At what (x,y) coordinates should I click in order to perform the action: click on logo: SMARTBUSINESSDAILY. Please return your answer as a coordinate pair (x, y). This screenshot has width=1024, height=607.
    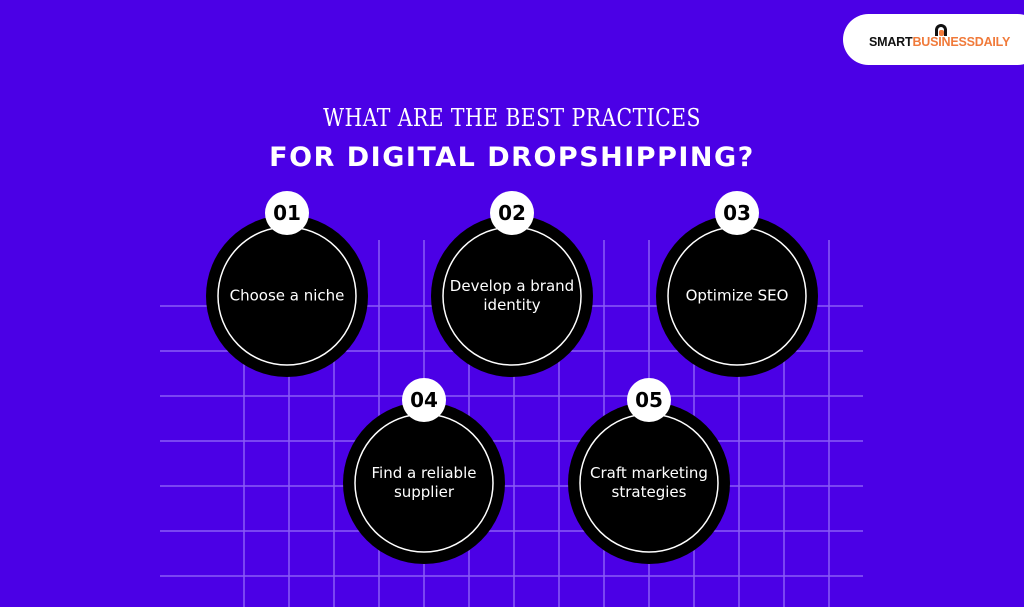
    Looking at the image, I should click on (933, 39).